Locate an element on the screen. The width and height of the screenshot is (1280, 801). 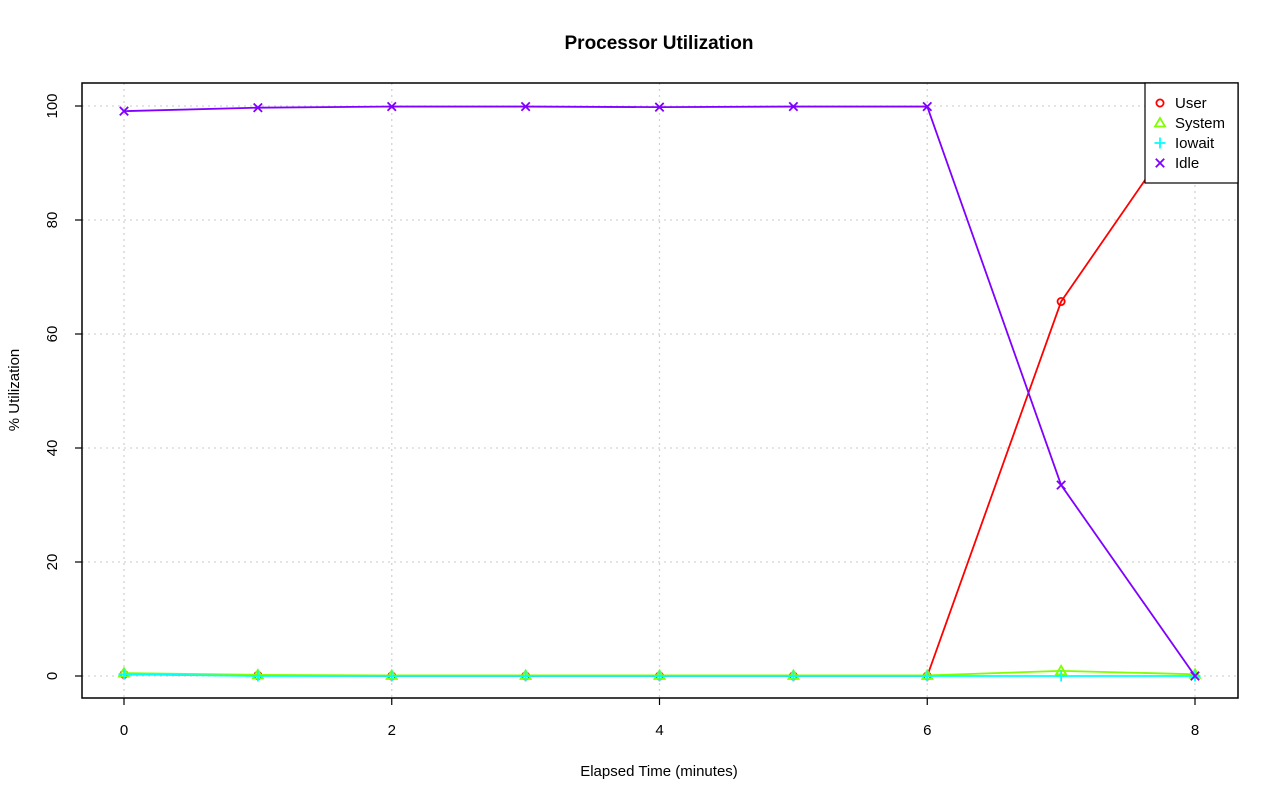
x-tick-label: 0 is located at coordinates (124, 730).